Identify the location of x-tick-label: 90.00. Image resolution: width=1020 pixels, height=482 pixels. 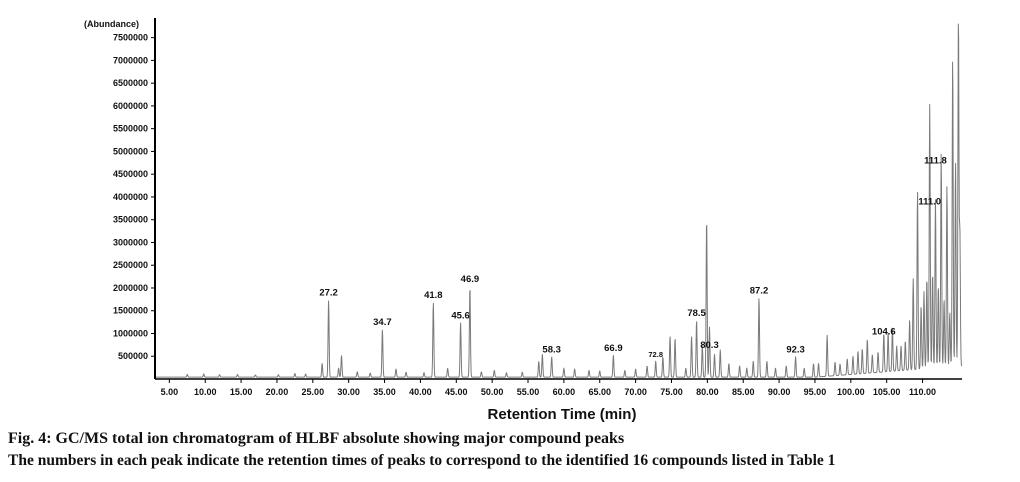
(779, 392).